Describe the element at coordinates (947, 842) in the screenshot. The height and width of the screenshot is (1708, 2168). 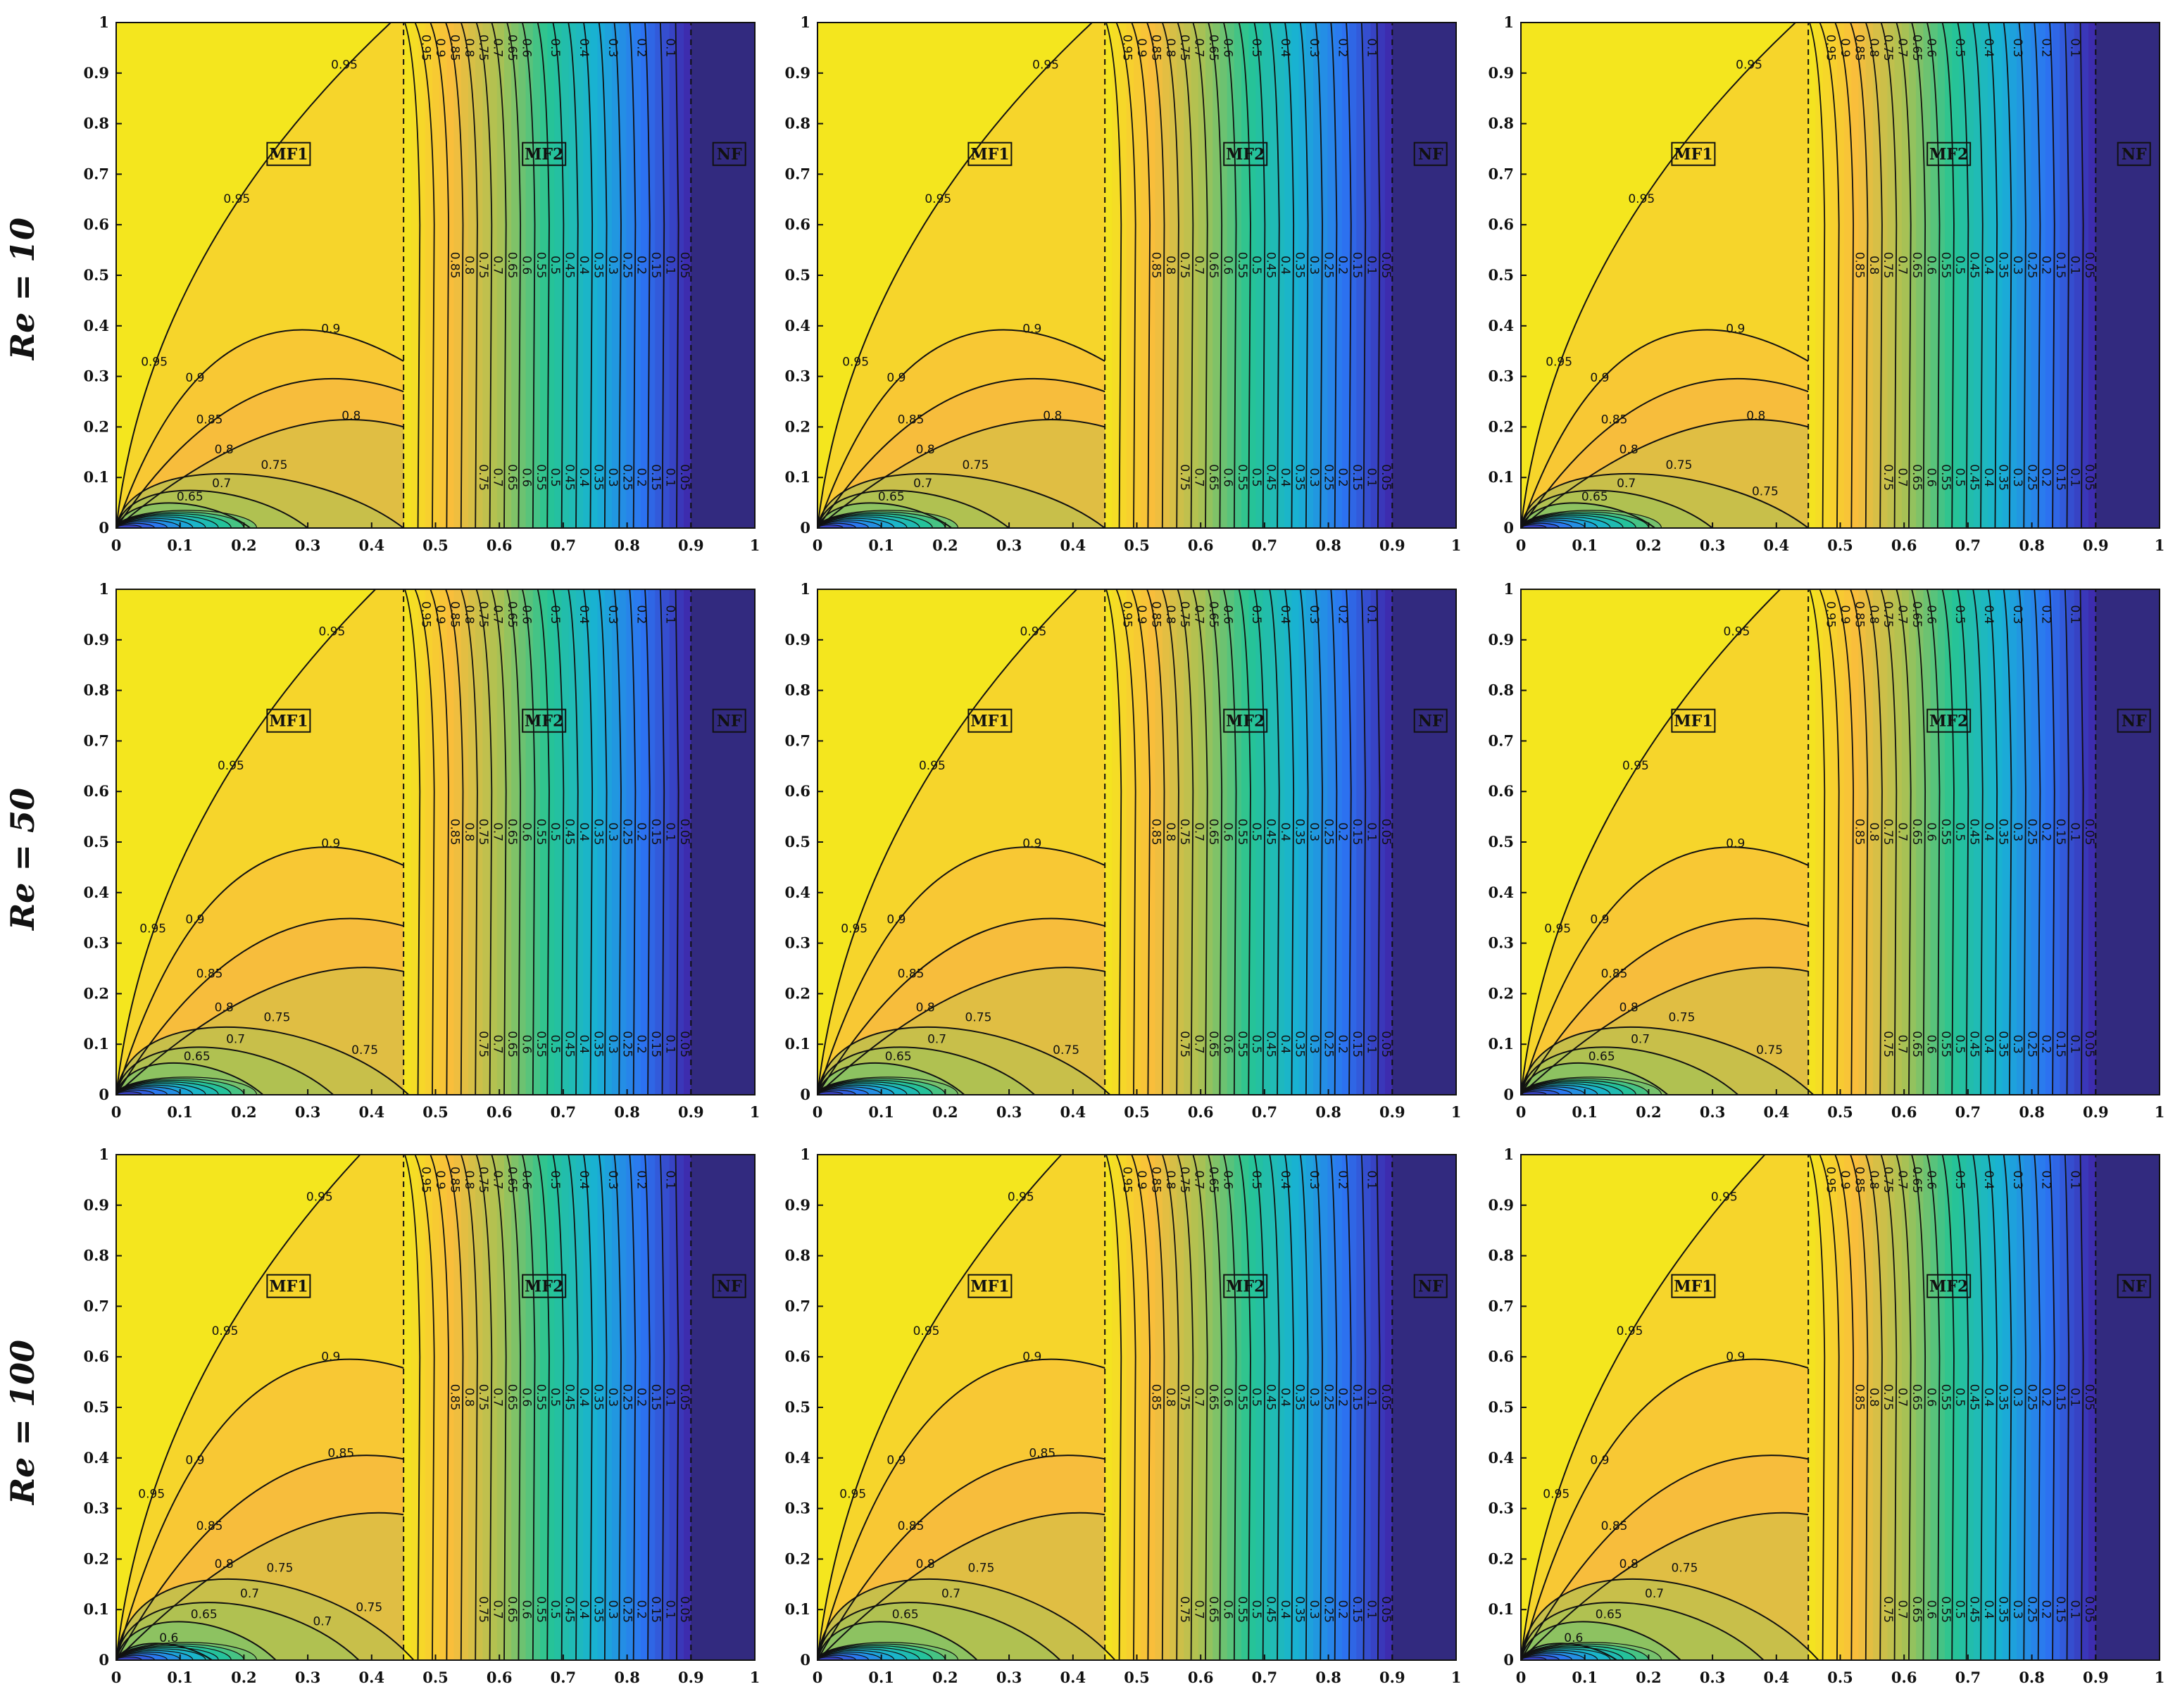
I see `mf1-contour-0.95` at that location.